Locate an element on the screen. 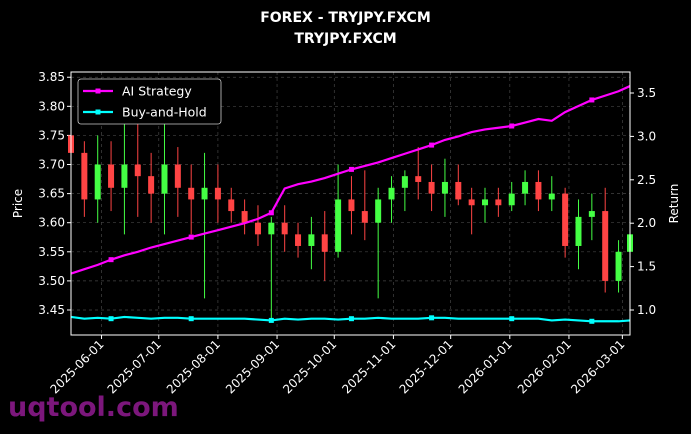 The height and width of the screenshot is (434, 691). x-tick-label: 2025-08-01 is located at coordinates (193, 366).